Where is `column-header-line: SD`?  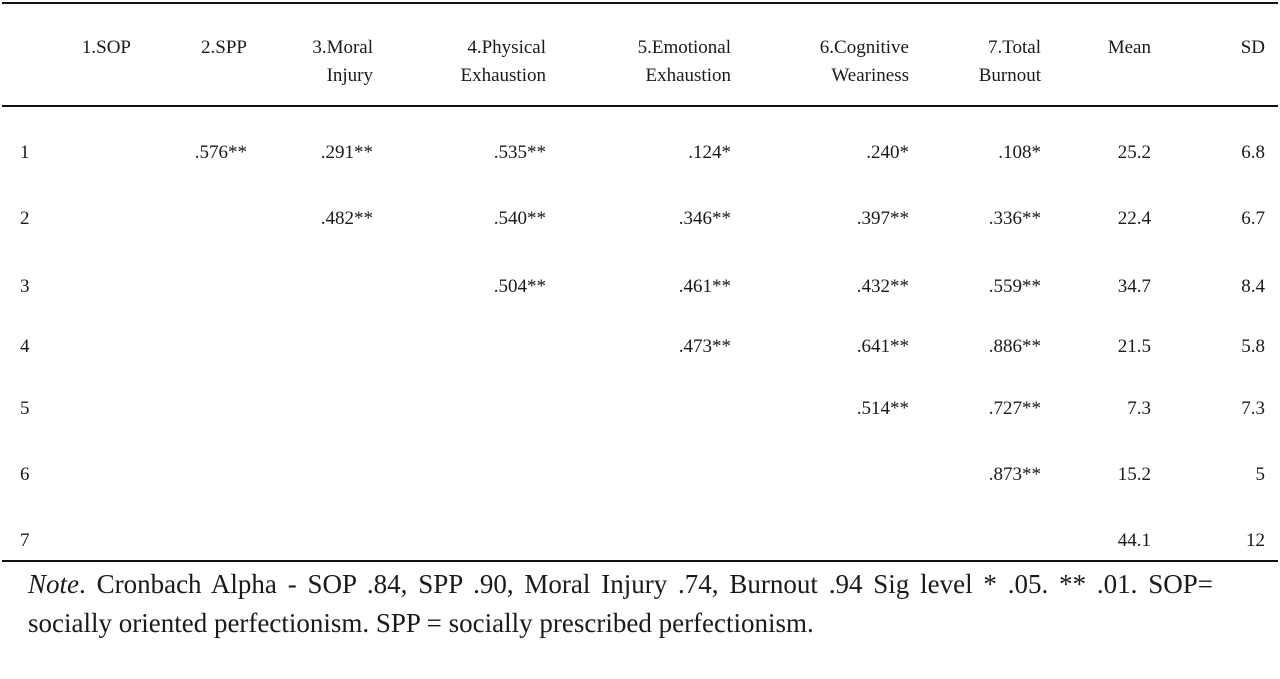
column-header-line: SD is located at coordinates (1252, 47).